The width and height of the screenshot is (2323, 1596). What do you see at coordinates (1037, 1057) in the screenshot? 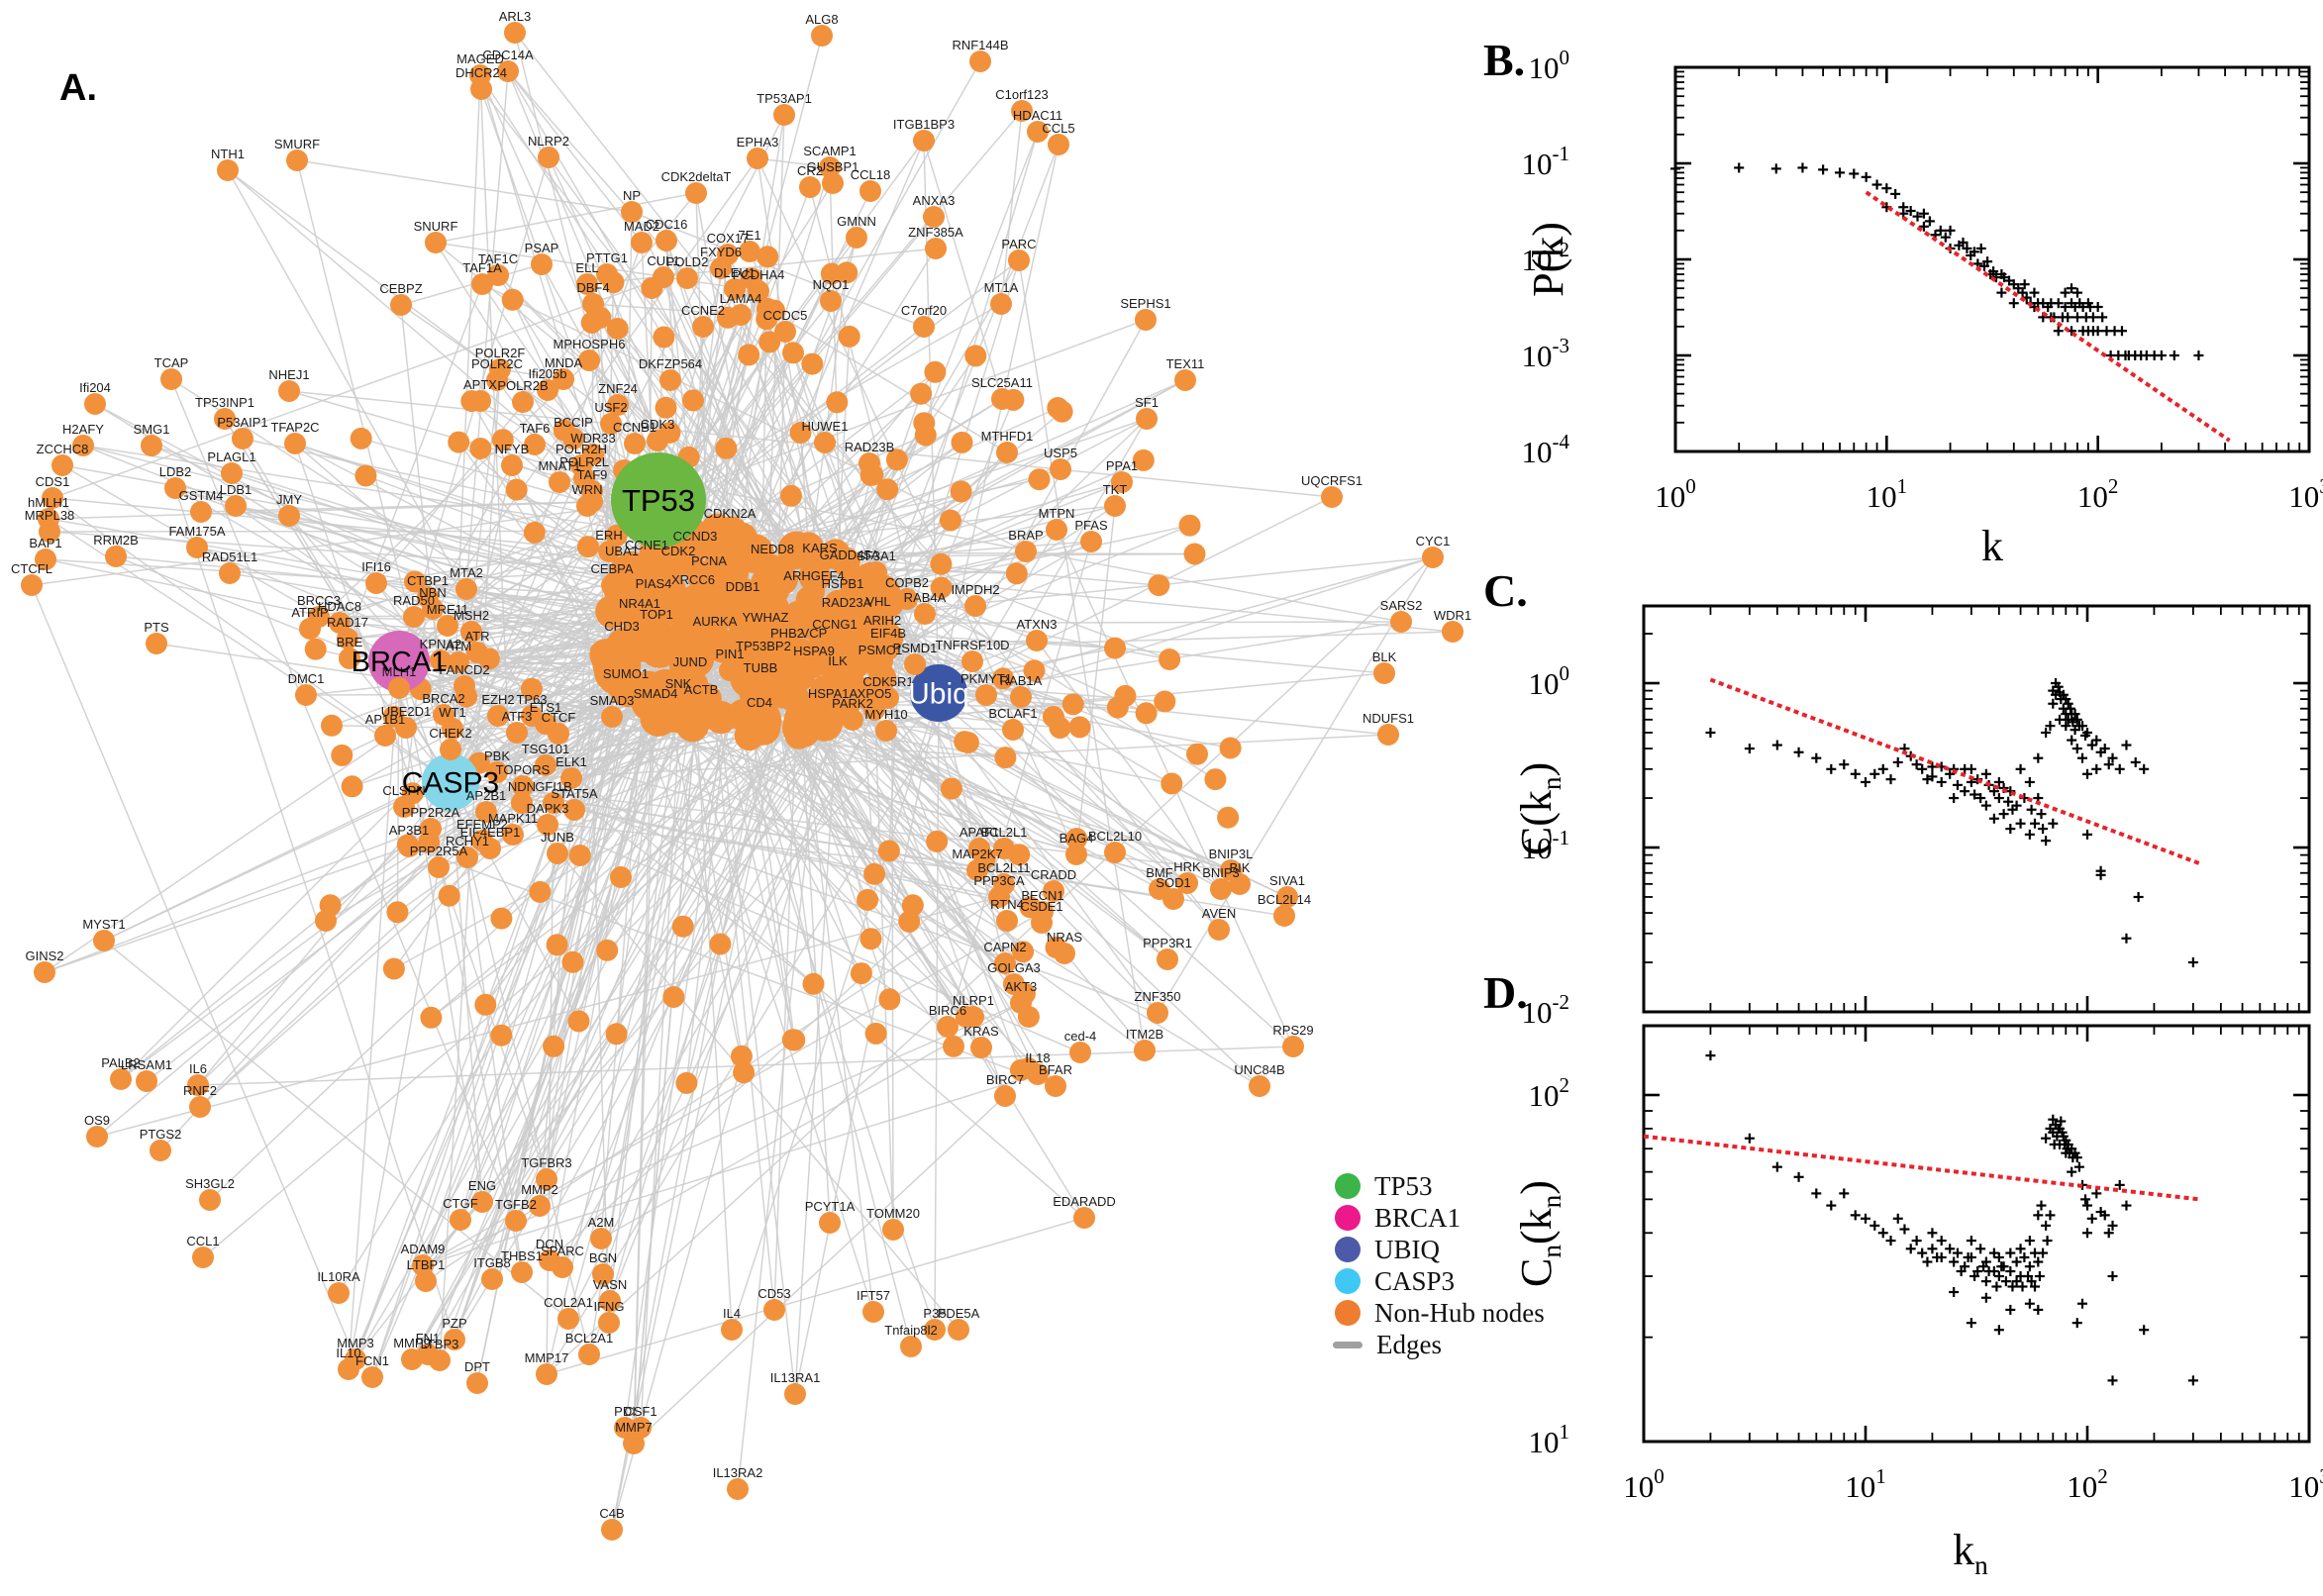
I see `network-node-label: IL18` at bounding box center [1037, 1057].